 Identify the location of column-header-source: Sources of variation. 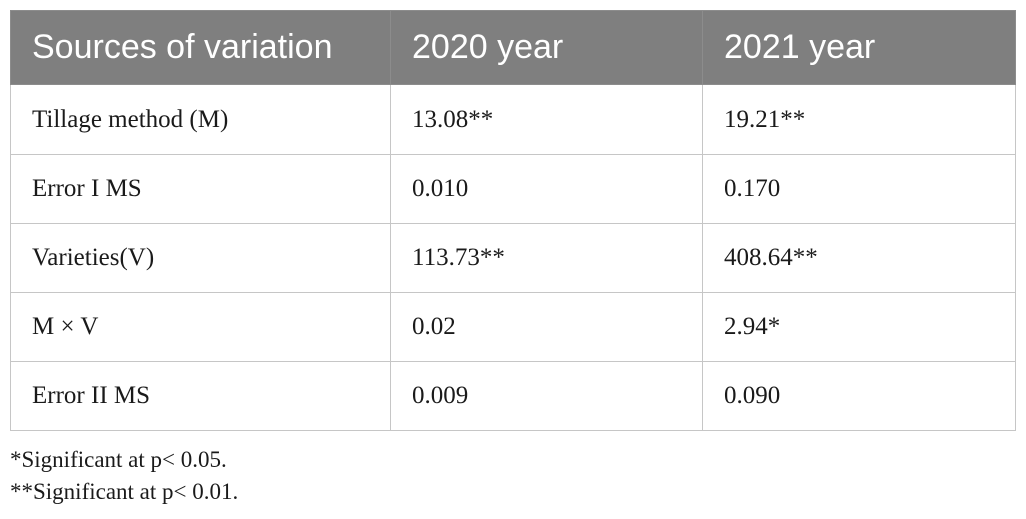
(200, 47).